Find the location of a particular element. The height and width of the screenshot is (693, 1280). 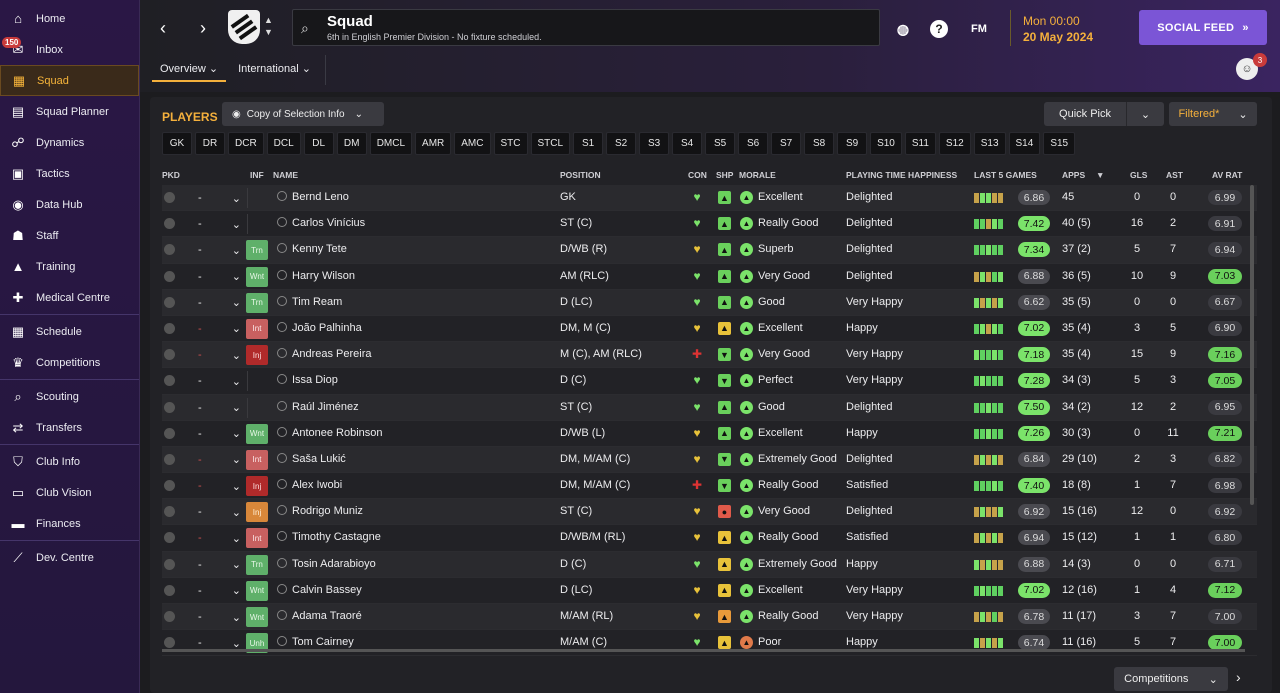

sidebar-item-staff: ☗ Staff is located at coordinates (69, 235).